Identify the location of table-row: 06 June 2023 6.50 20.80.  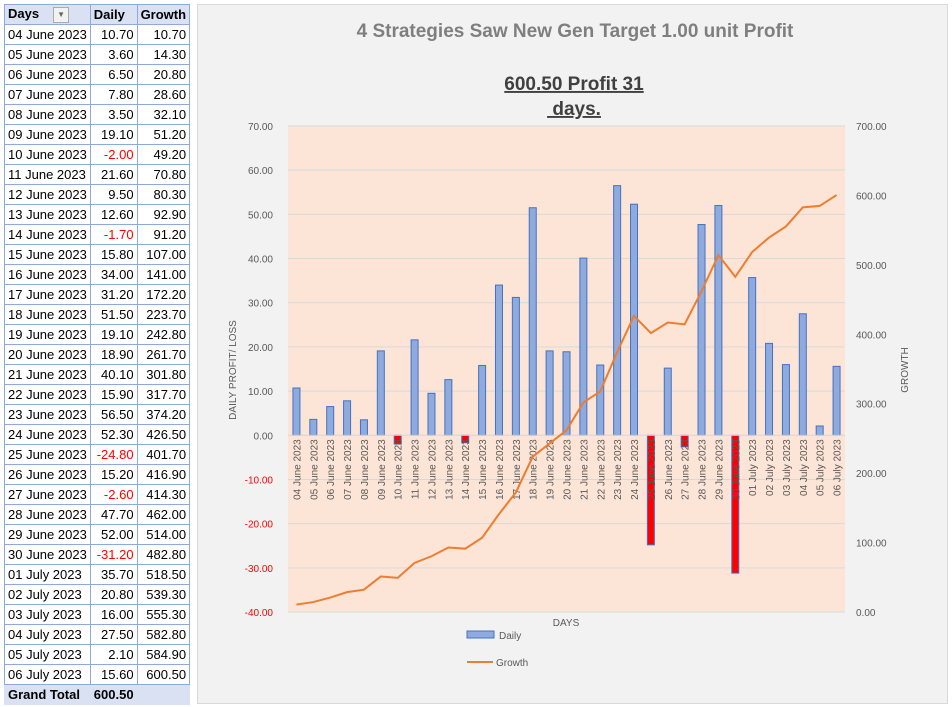
(97, 74).